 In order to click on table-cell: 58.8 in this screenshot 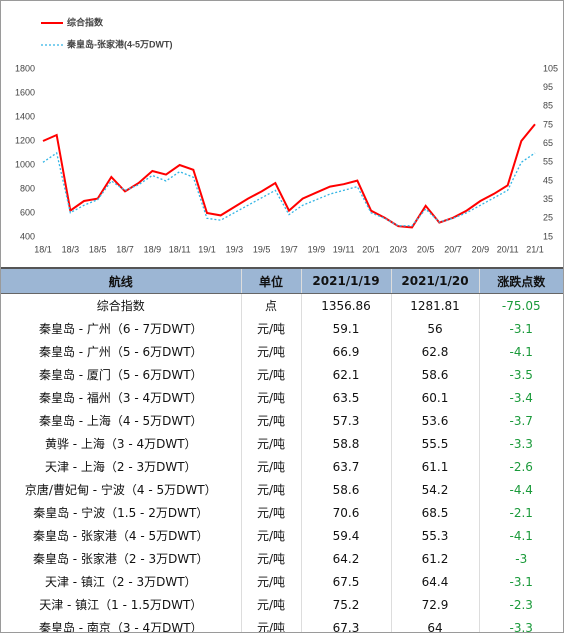, I will do `click(345, 443)`.